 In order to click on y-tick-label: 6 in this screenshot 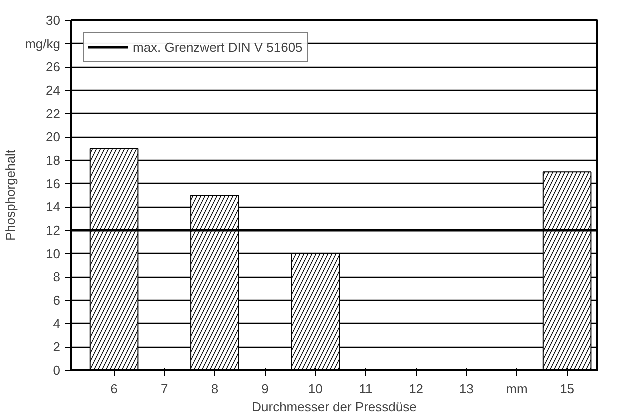, I will do `click(57, 300)`.